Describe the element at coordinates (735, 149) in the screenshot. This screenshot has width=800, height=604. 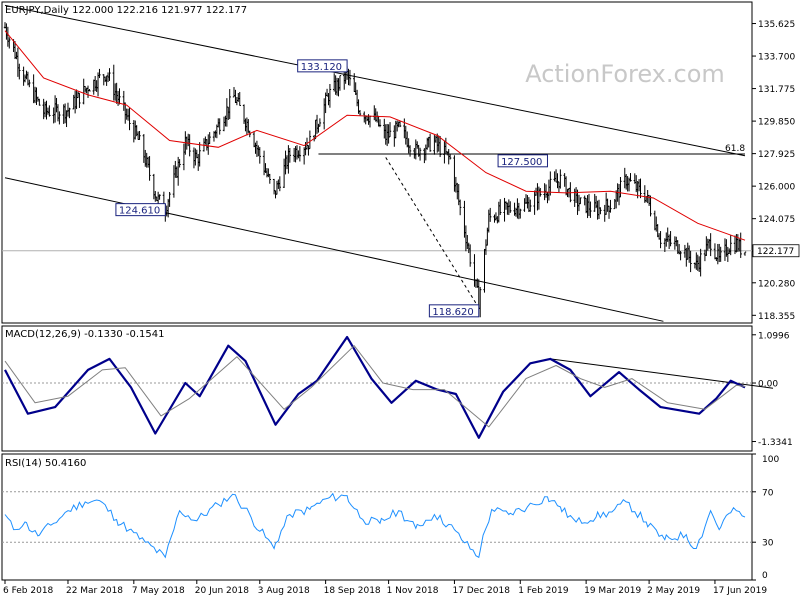
I see `fib-label: 61.8` at that location.